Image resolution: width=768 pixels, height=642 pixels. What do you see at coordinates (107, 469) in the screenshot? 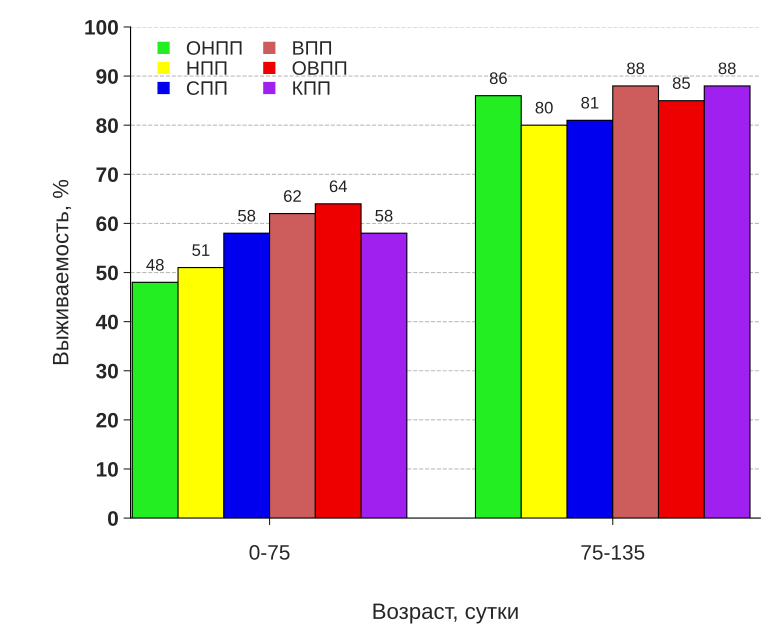
I see `y-tick-label: 10` at bounding box center [107, 469].